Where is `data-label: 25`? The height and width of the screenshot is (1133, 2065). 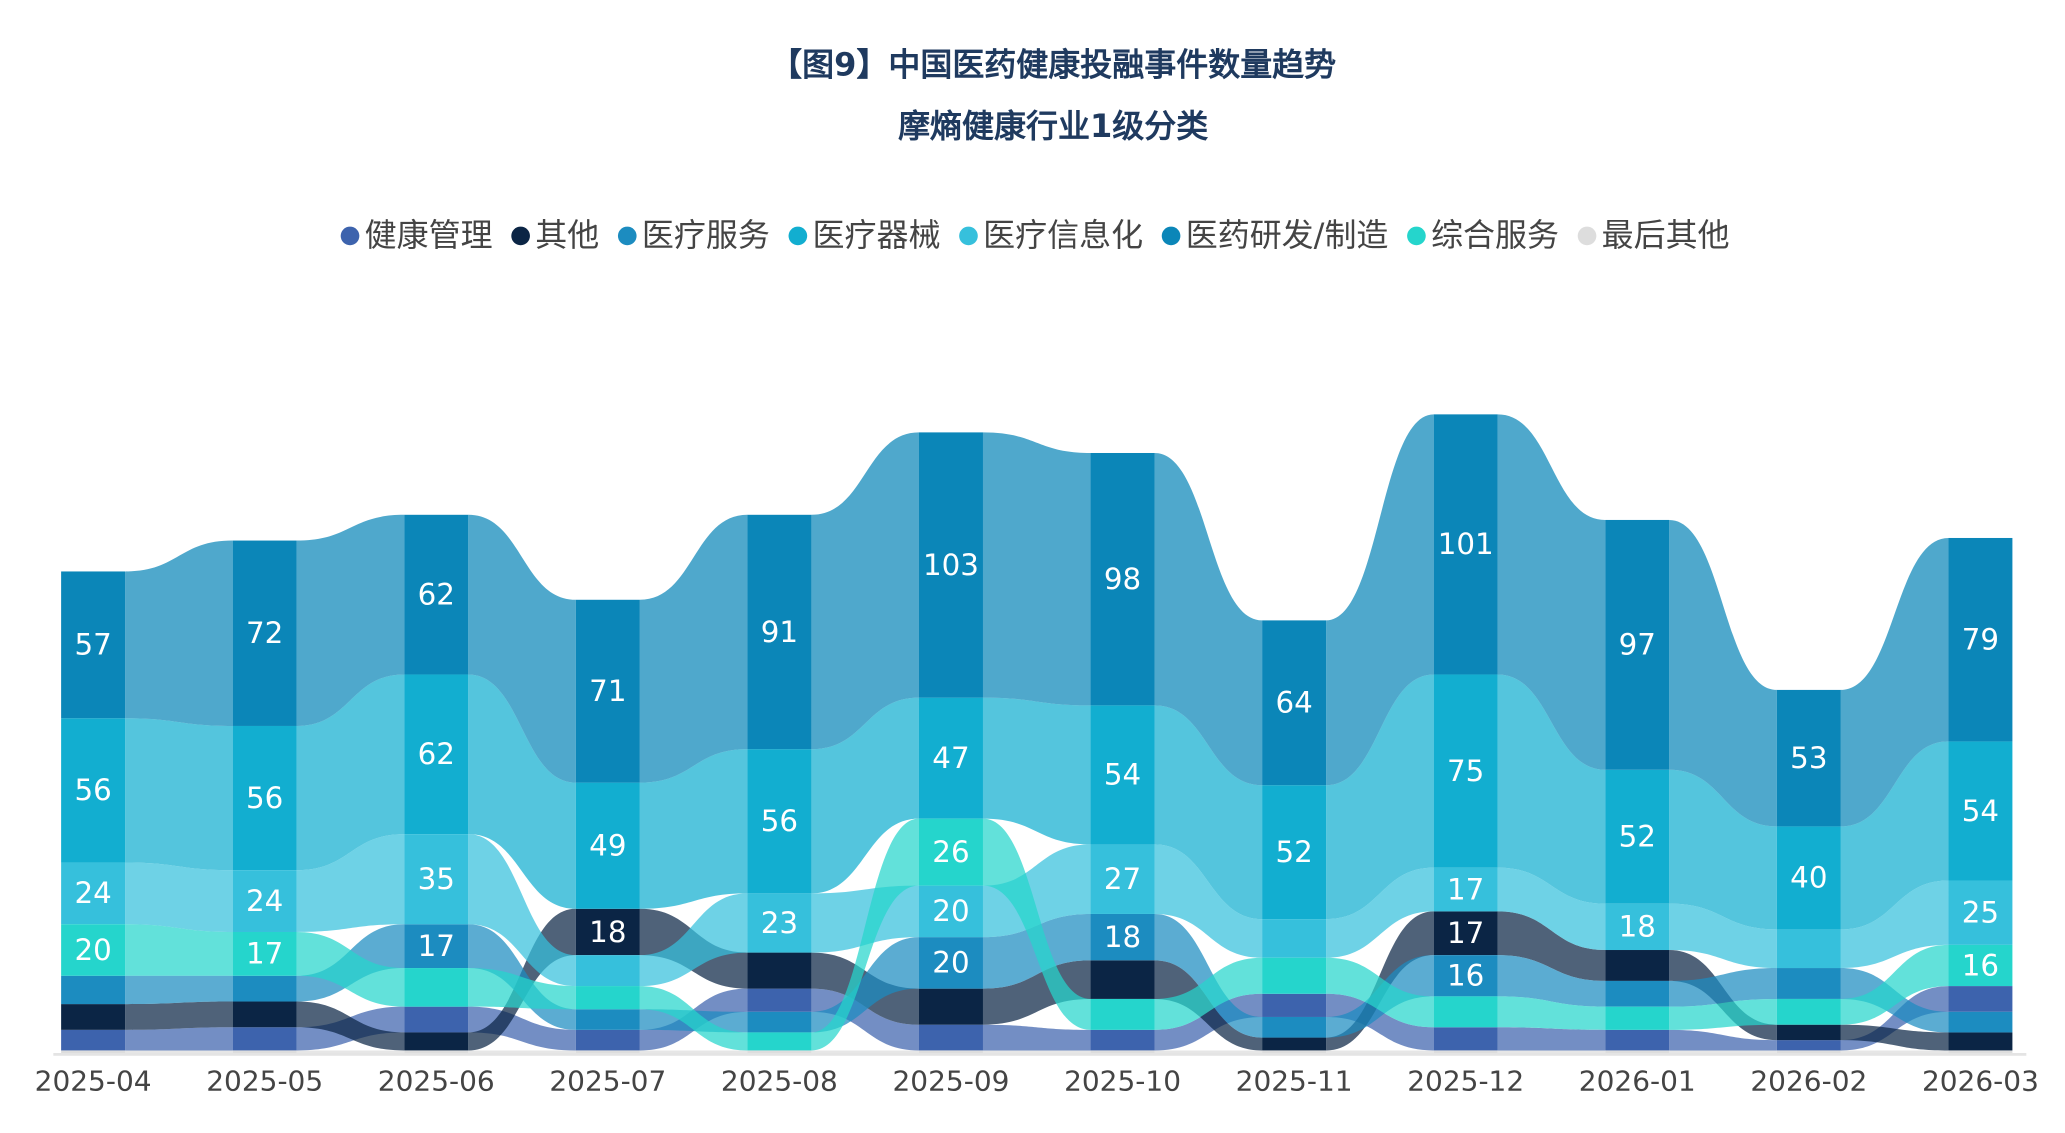
data-label: 25 is located at coordinates (1980, 913).